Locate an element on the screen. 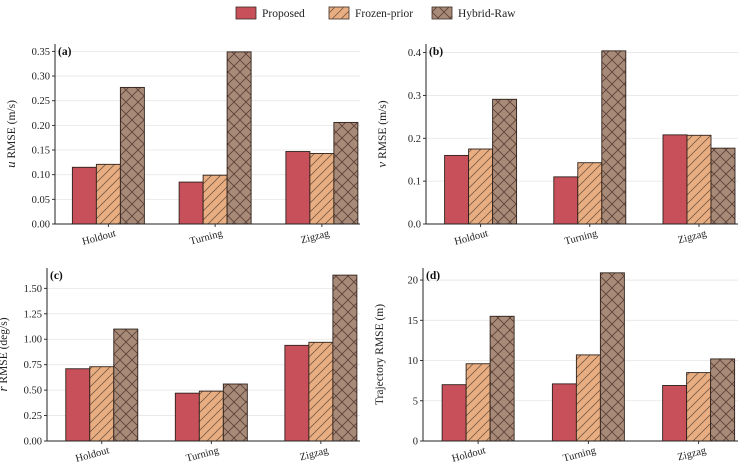  legend-label: Proposed is located at coordinates (283, 14).